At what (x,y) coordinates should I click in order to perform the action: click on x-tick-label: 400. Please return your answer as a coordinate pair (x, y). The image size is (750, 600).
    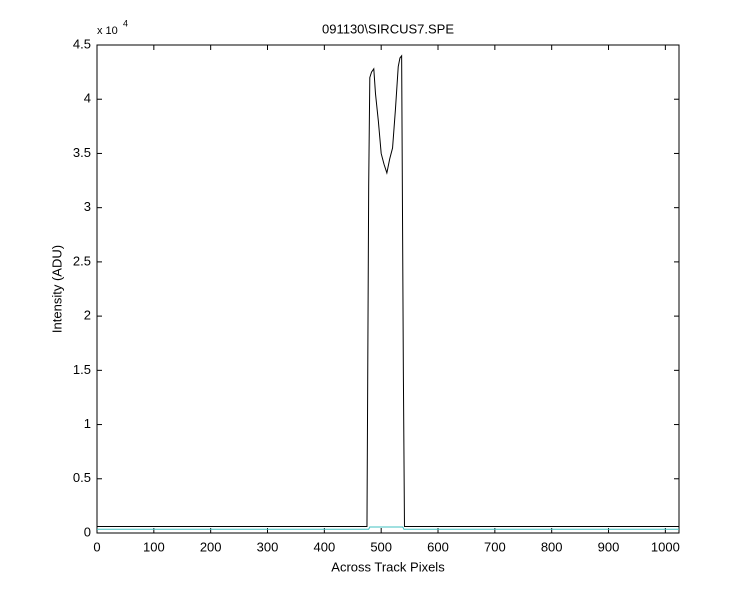
    Looking at the image, I should click on (324, 546).